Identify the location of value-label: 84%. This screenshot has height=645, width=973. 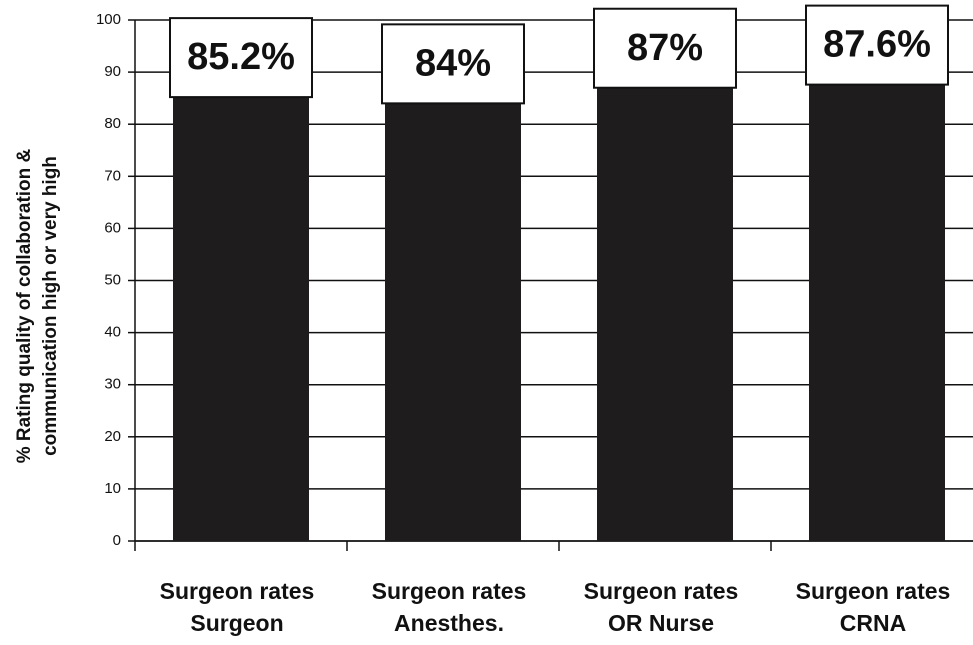
(453, 63).